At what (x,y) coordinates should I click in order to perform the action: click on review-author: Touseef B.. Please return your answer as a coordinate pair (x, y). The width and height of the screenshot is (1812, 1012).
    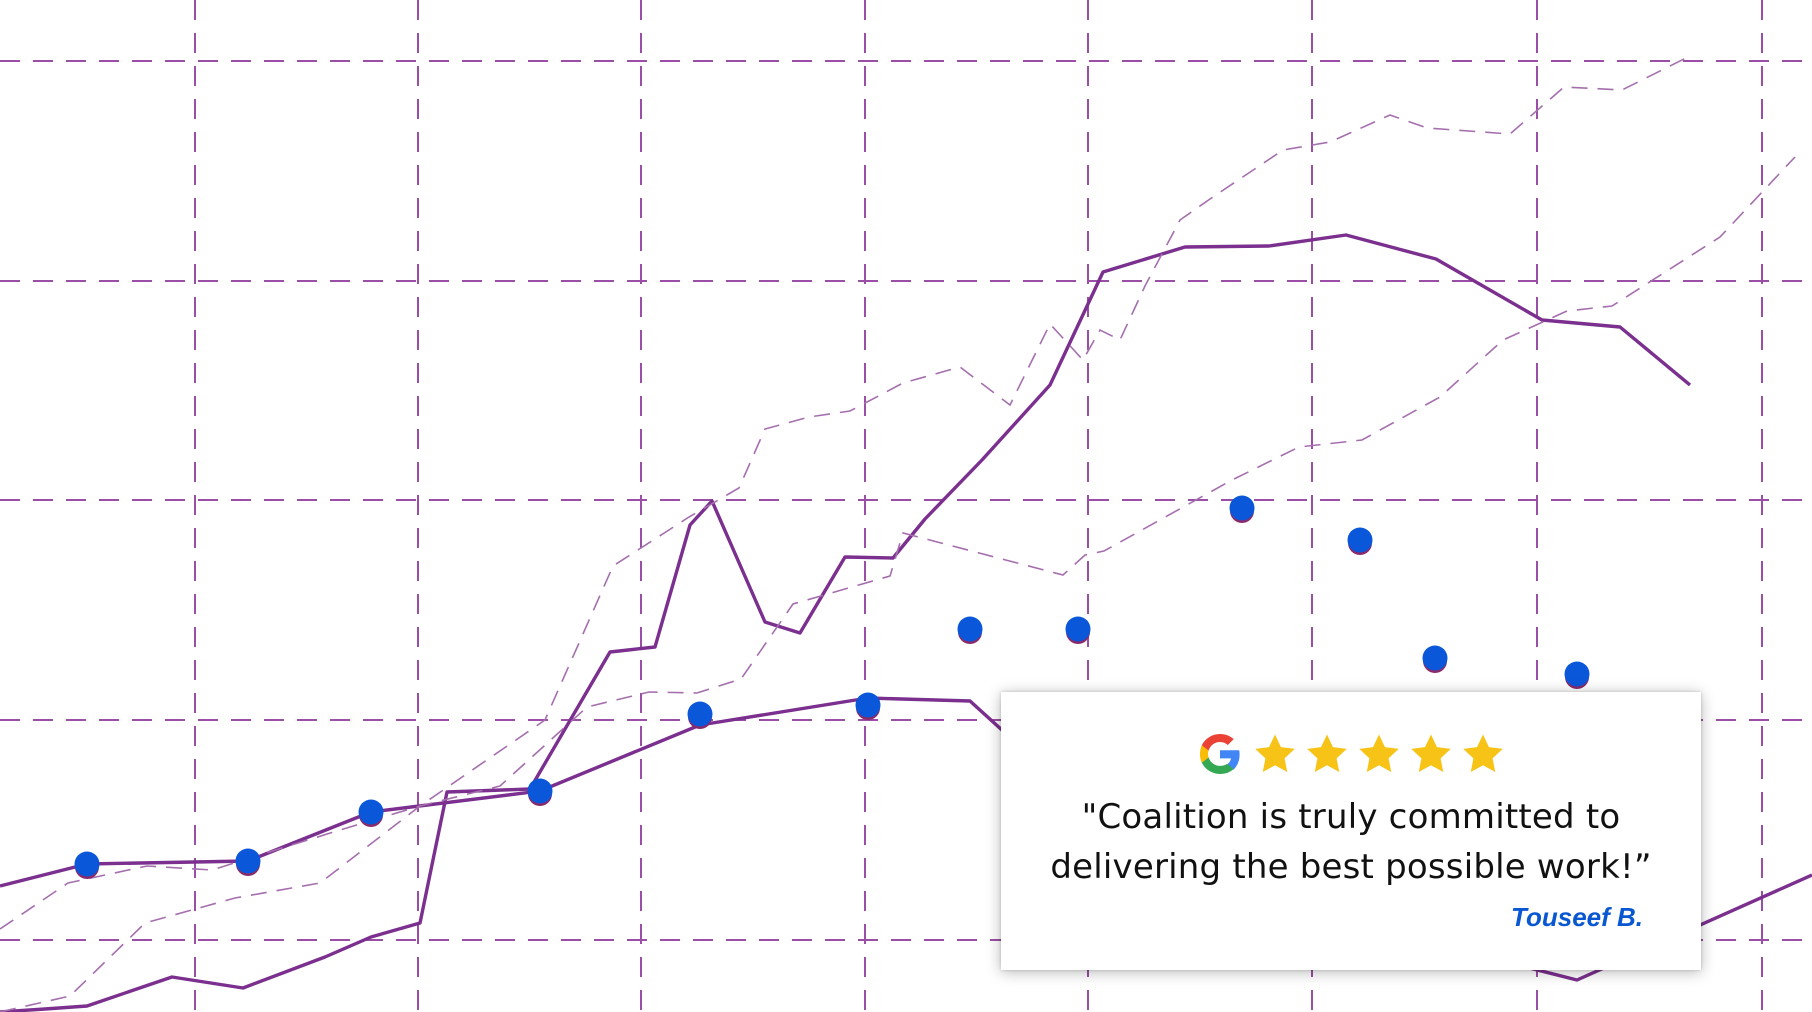
    Looking at the image, I should click on (1577, 917).